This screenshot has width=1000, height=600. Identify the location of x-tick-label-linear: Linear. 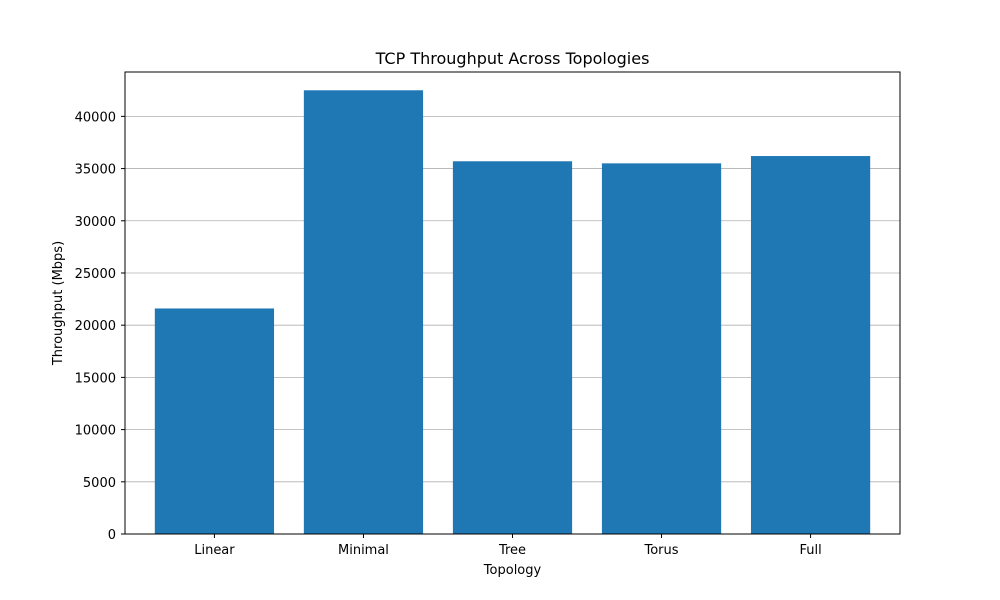
(214, 550).